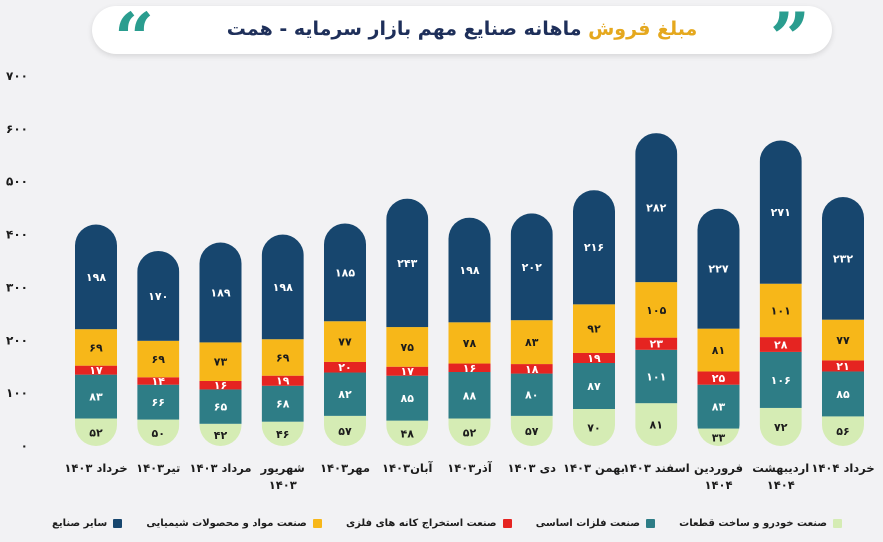 Image resolution: width=883 pixels, height=542 pixels. I want to click on data-label-mining: ۲۸, so click(781, 345).